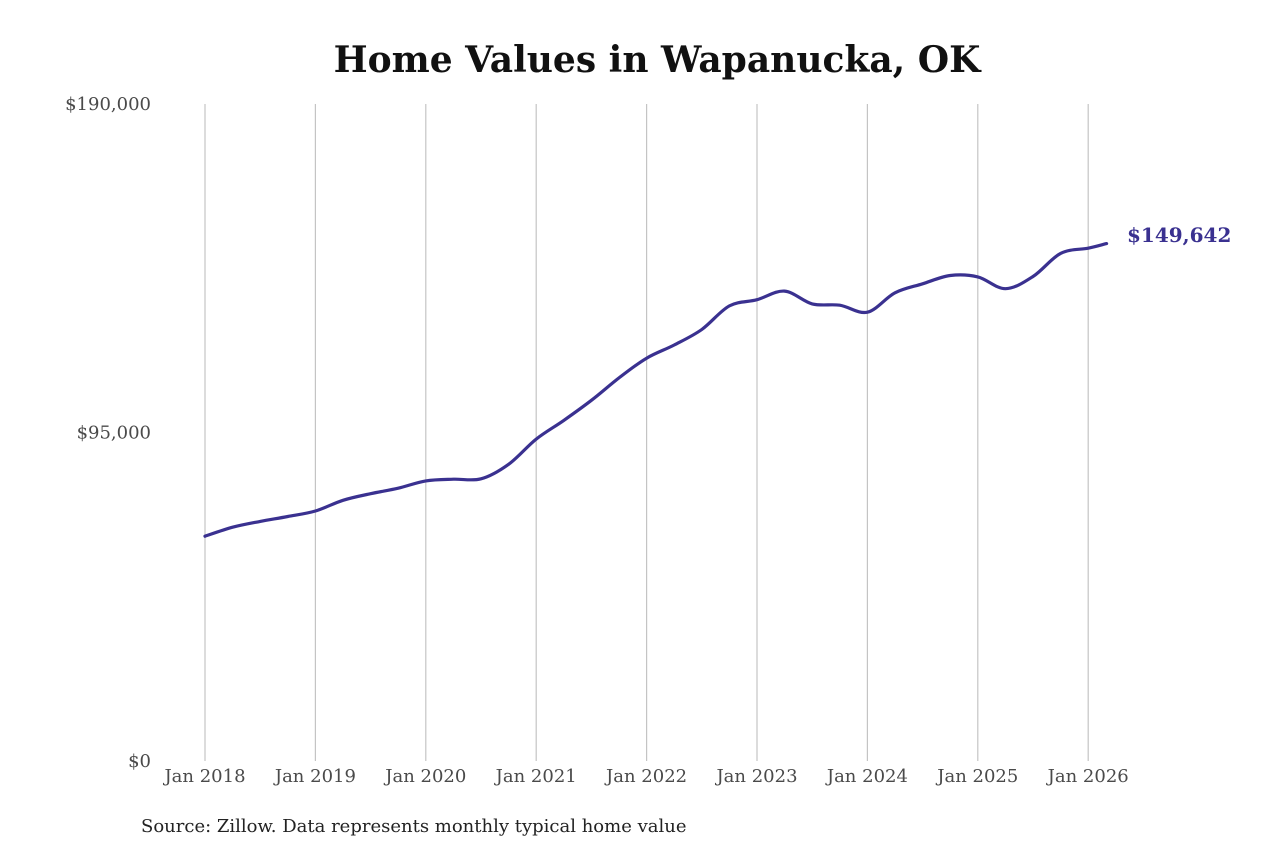 The height and width of the screenshot is (853, 1280). I want to click on end-value-label: $149,642, so click(1179, 235).